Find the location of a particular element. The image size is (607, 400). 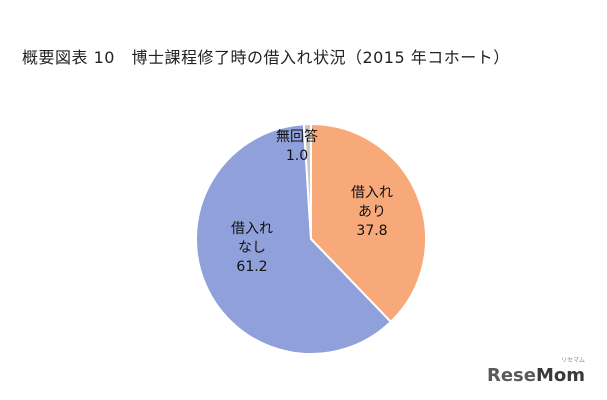

slice-value-label: 37.8 is located at coordinates (371, 231).